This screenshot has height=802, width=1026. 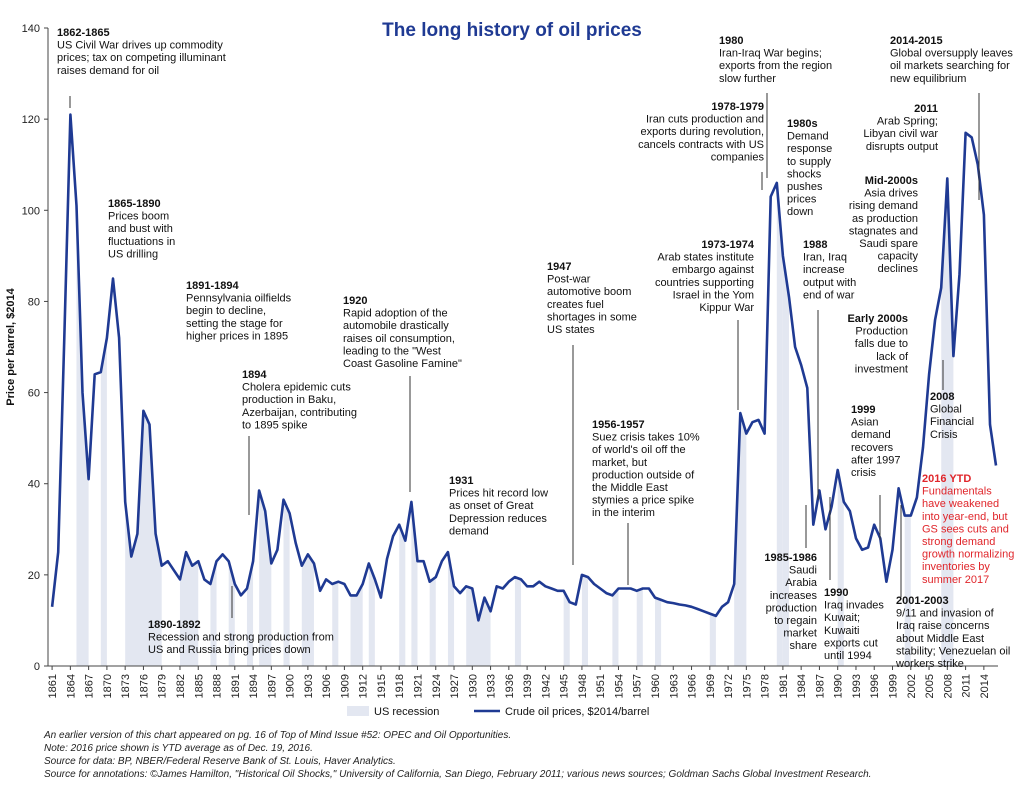 I want to click on x-tick-label: 1900, so click(x=291, y=686).